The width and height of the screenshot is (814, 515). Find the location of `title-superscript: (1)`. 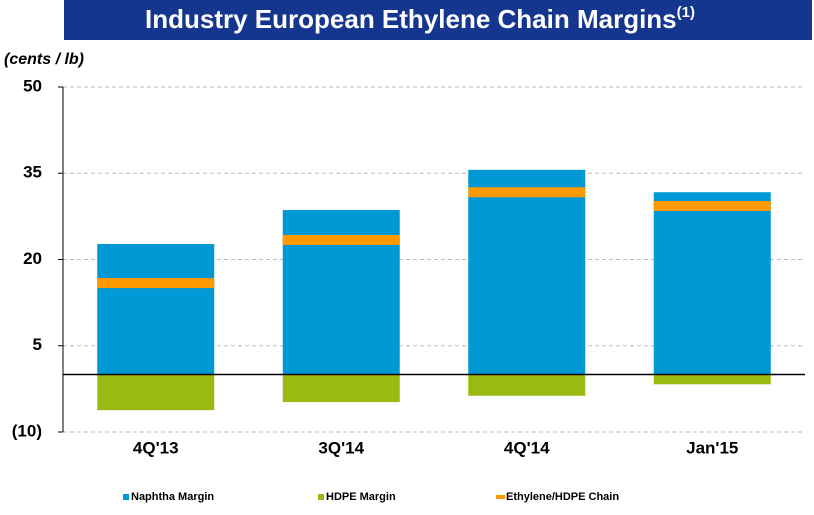

title-superscript: (1) is located at coordinates (686, 12).